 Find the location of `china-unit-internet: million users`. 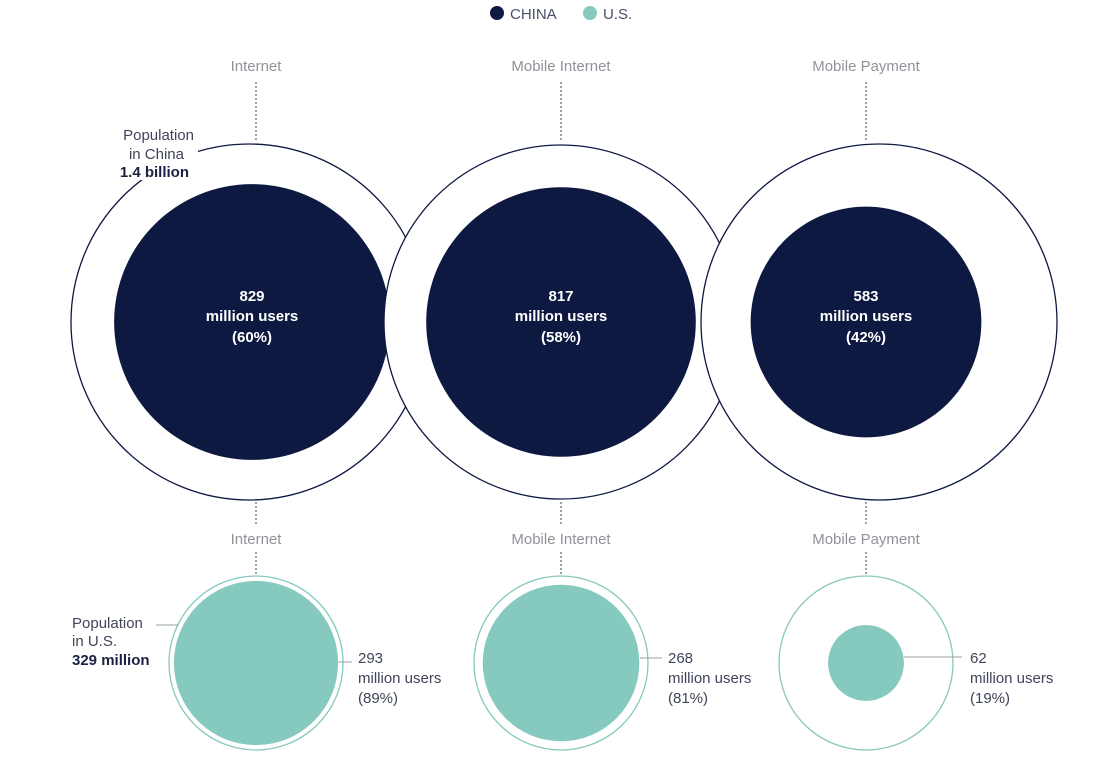

china-unit-internet: million users is located at coordinates (252, 316).